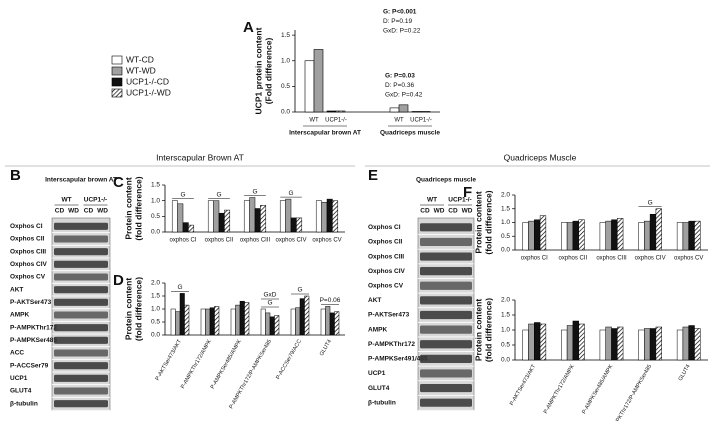 The height and width of the screenshot is (421, 714). I want to click on x-tick-label: oxphos CIV, so click(290, 241).